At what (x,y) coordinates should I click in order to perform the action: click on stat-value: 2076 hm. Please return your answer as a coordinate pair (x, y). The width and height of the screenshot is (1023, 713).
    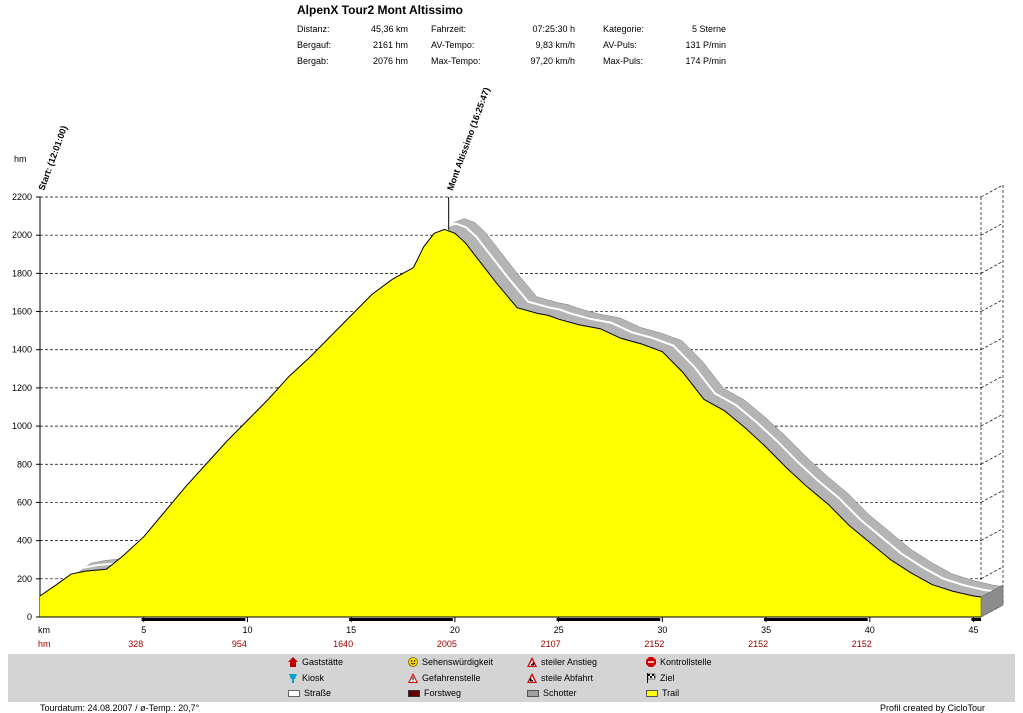
    Looking at the image, I should click on (390, 61).